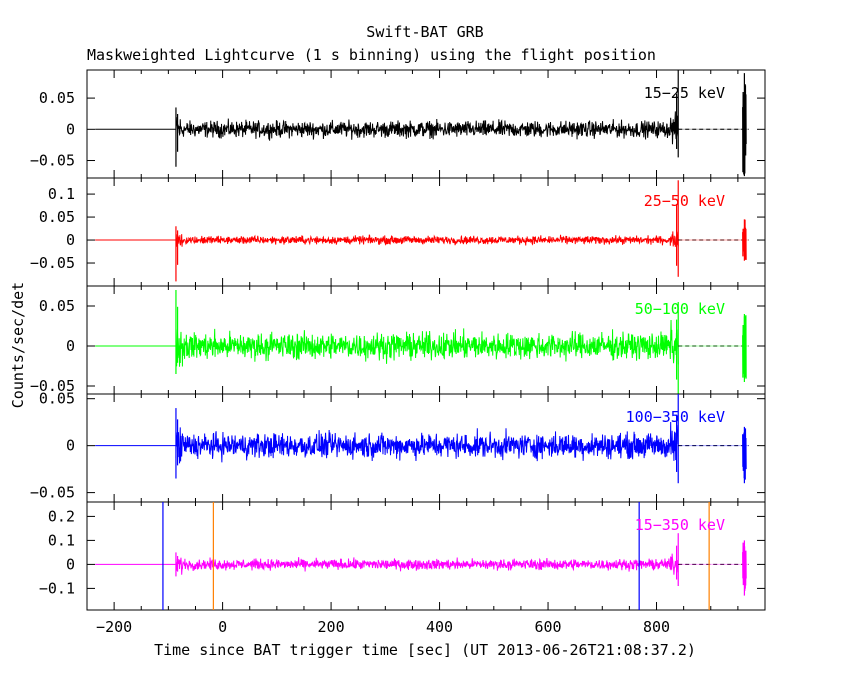 This screenshot has width=850, height=680. I want to click on panel-frame, so click(426, 556).